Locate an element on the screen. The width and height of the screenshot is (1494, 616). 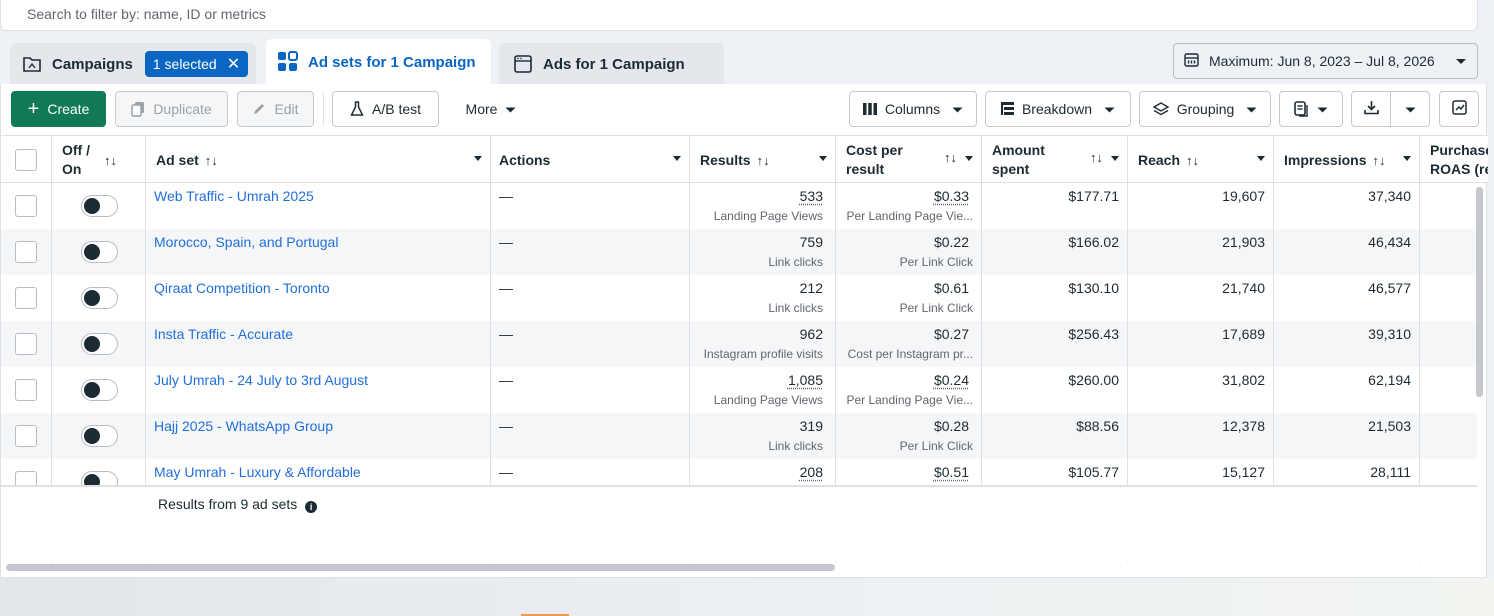
column-divider is located at coordinates (1419, 348).